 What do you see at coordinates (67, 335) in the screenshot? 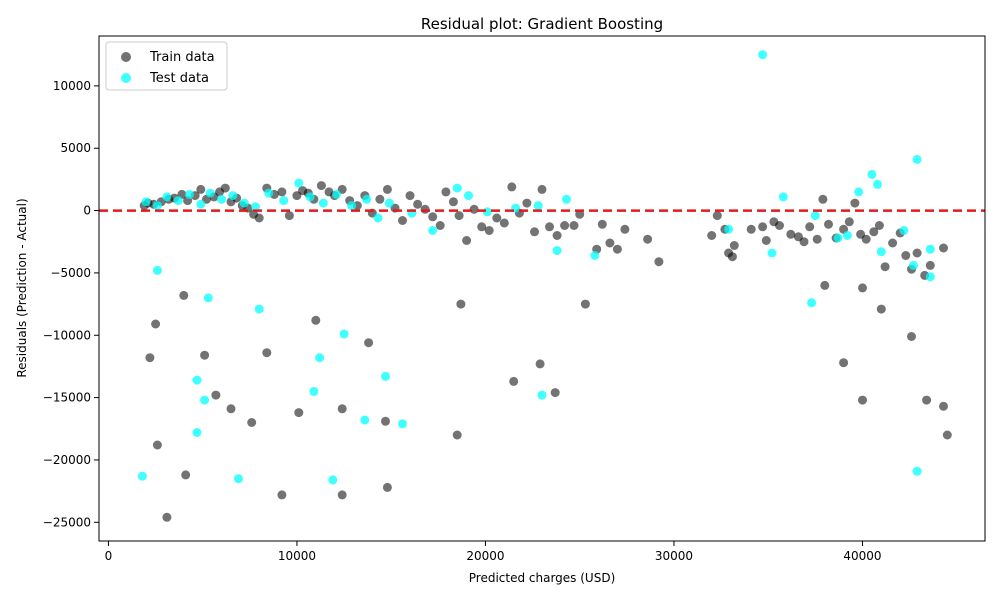
I see `y-tick-label-3: −10000` at bounding box center [67, 335].